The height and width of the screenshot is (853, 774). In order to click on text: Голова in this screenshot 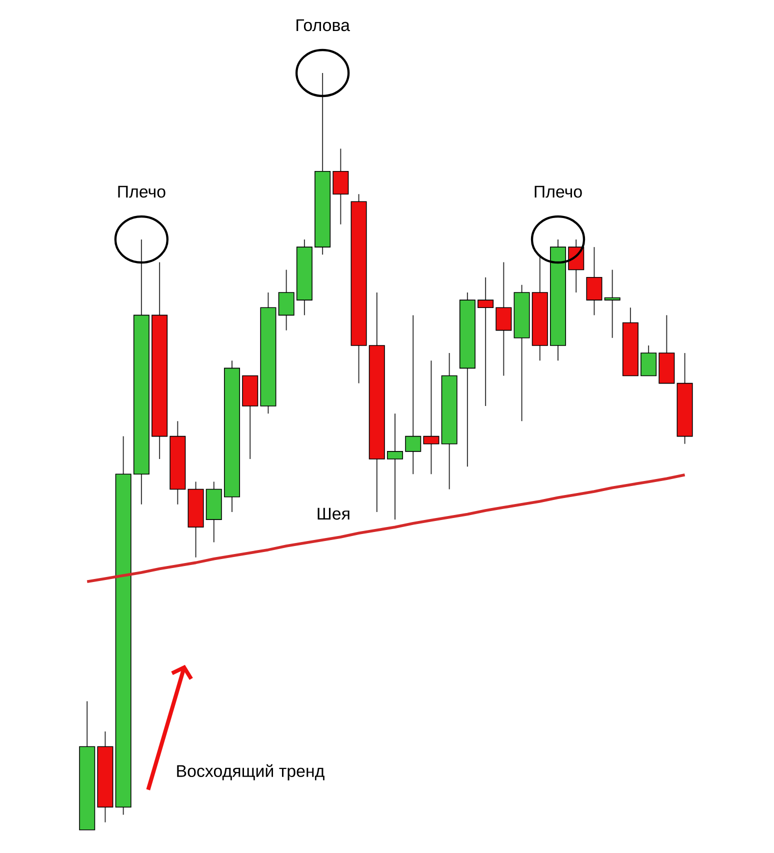, I will do `click(323, 25)`.